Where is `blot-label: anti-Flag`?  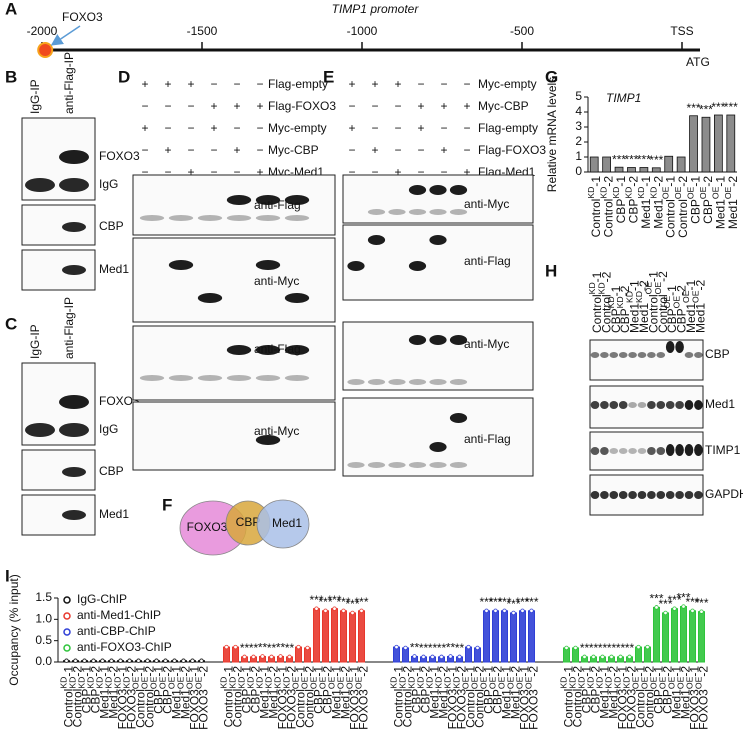
blot-label: anti-Flag is located at coordinates (487, 261).